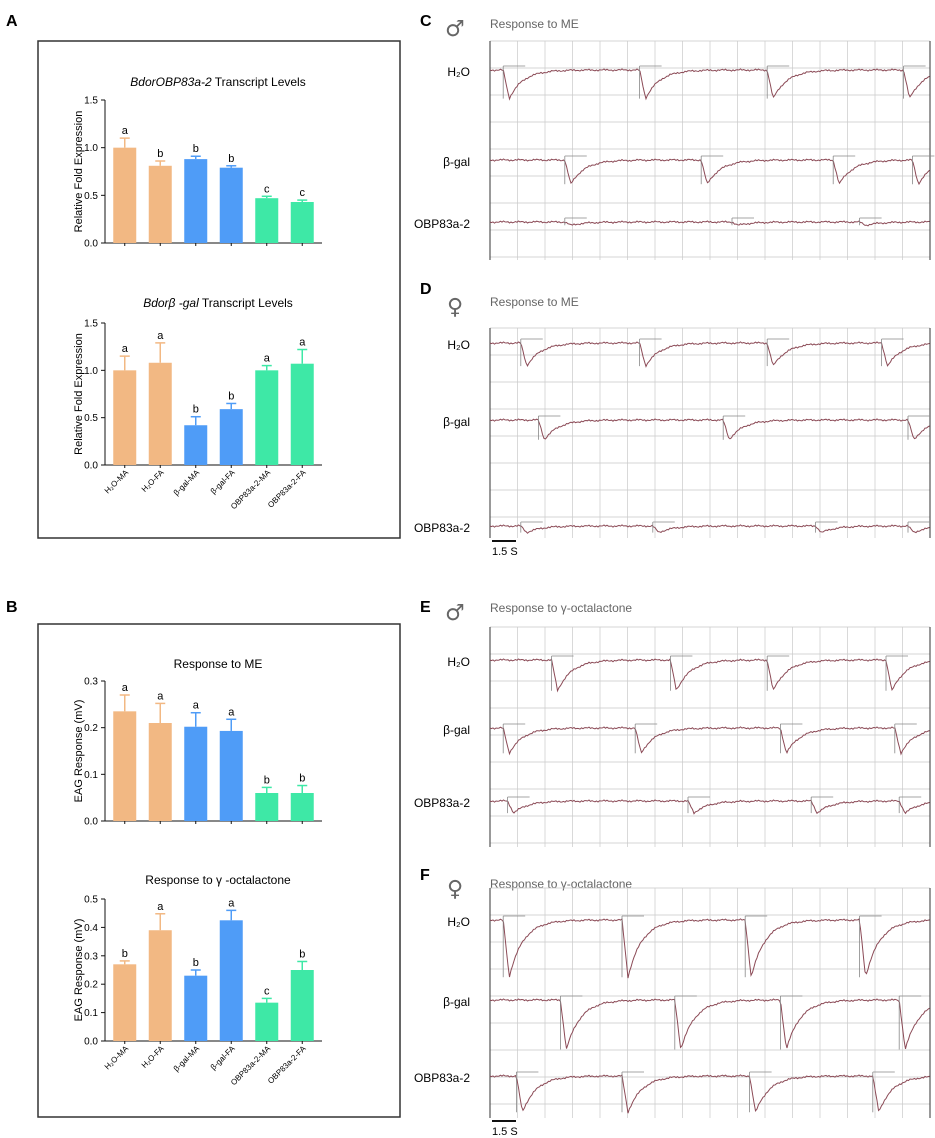 The image size is (935, 1138). Describe the element at coordinates (79, 172) in the screenshot. I see `y-axis-label: Relative Fold Expression` at that location.